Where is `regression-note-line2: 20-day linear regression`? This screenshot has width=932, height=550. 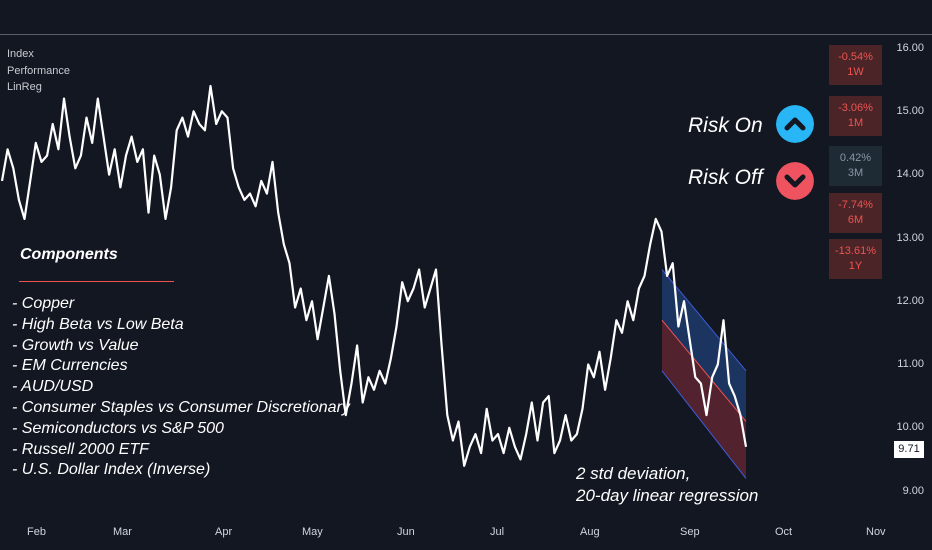
regression-note-line2: 20-day linear regression is located at coordinates (667, 495).